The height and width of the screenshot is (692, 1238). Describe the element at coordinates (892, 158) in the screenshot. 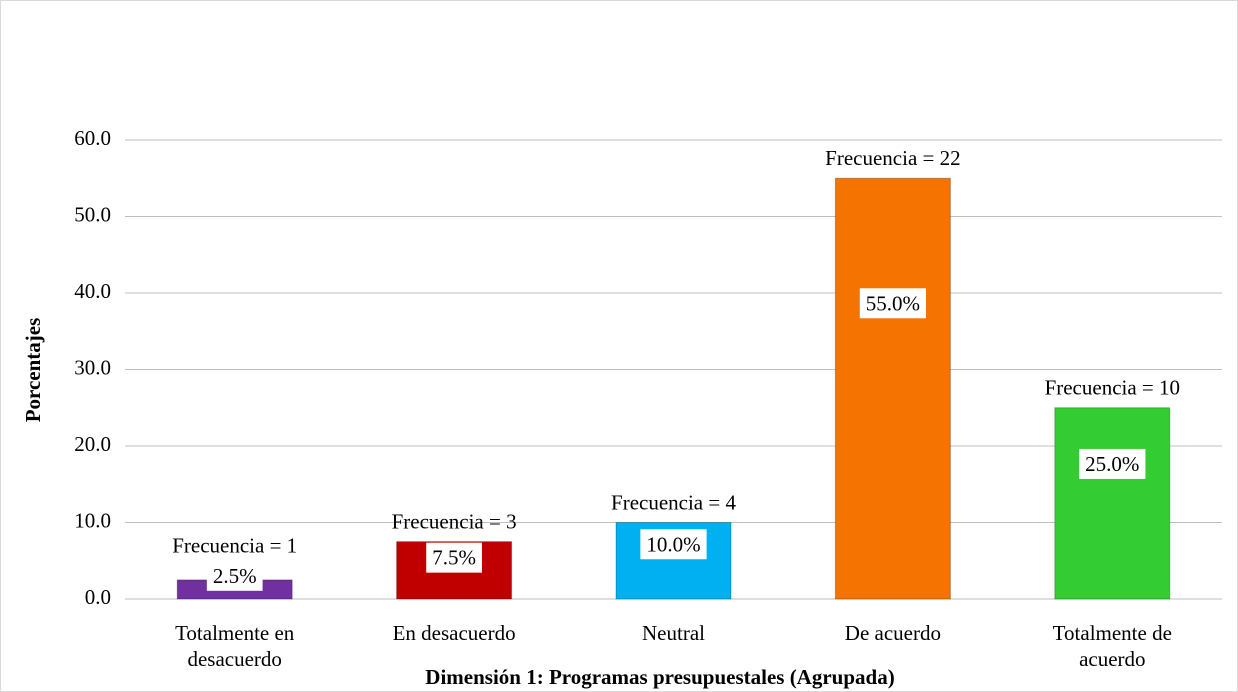

I see `frequency-annotation: Frecuencia = 22` at that location.